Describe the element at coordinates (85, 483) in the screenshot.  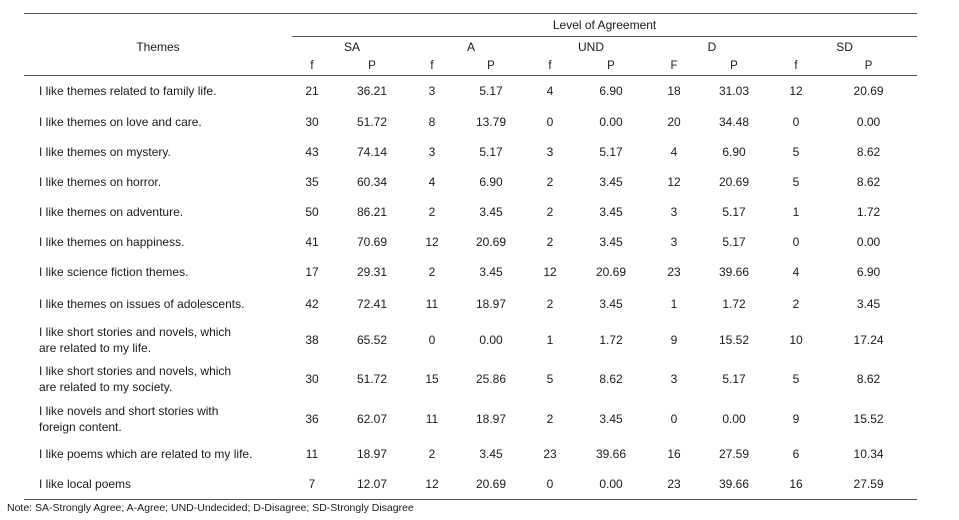
I see `theme-text-line: I like local poems` at that location.